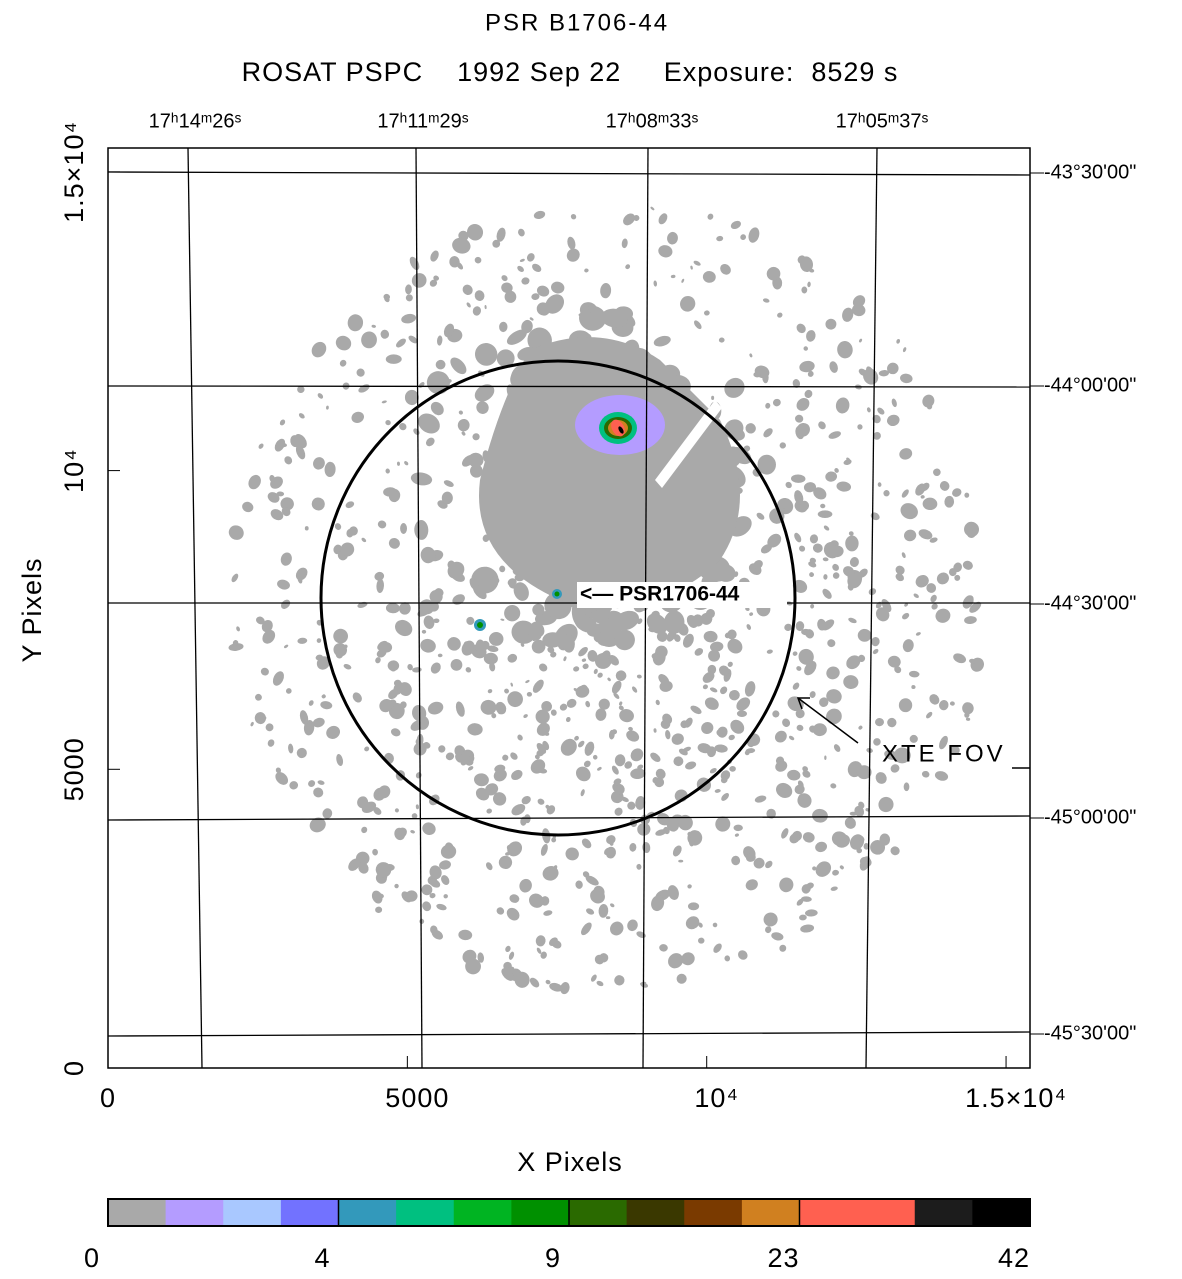 Image resolution: width=1182 pixels, height=1279 pixels. What do you see at coordinates (570, 72) in the screenshot?
I see `chart-subtitle: ROSAT PSPC 1992 Sep 22 Exposure: 8529 s` at bounding box center [570, 72].